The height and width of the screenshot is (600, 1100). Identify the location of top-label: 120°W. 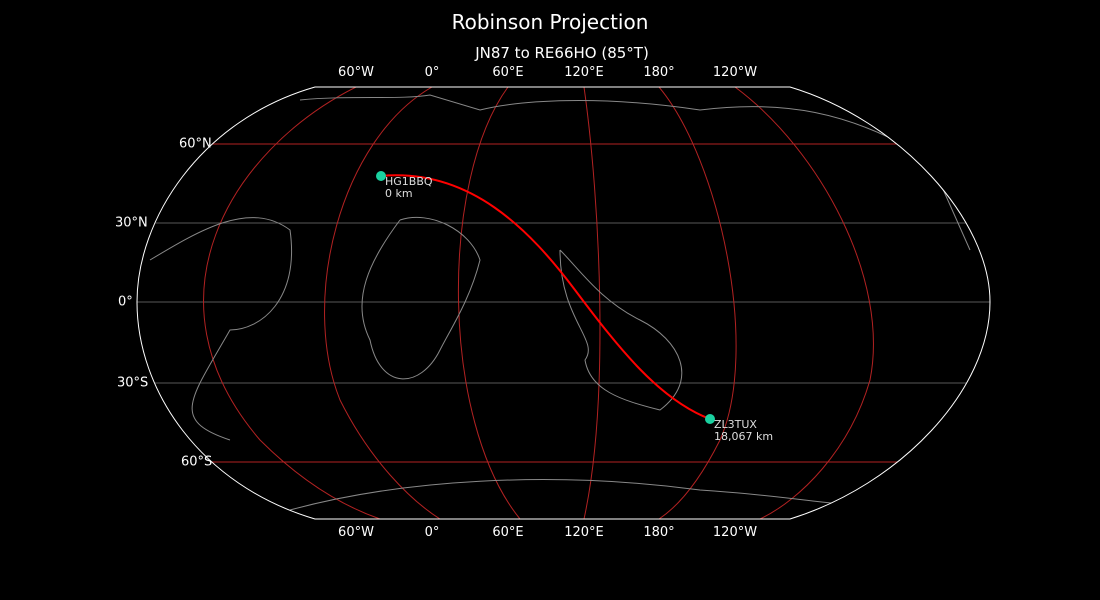
(735, 72).